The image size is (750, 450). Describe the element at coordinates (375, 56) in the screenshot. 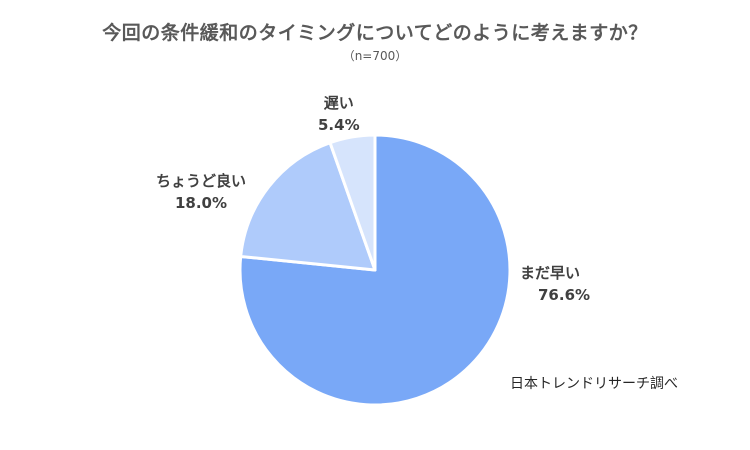

I see `chart-subtitle: （n=700）` at that location.